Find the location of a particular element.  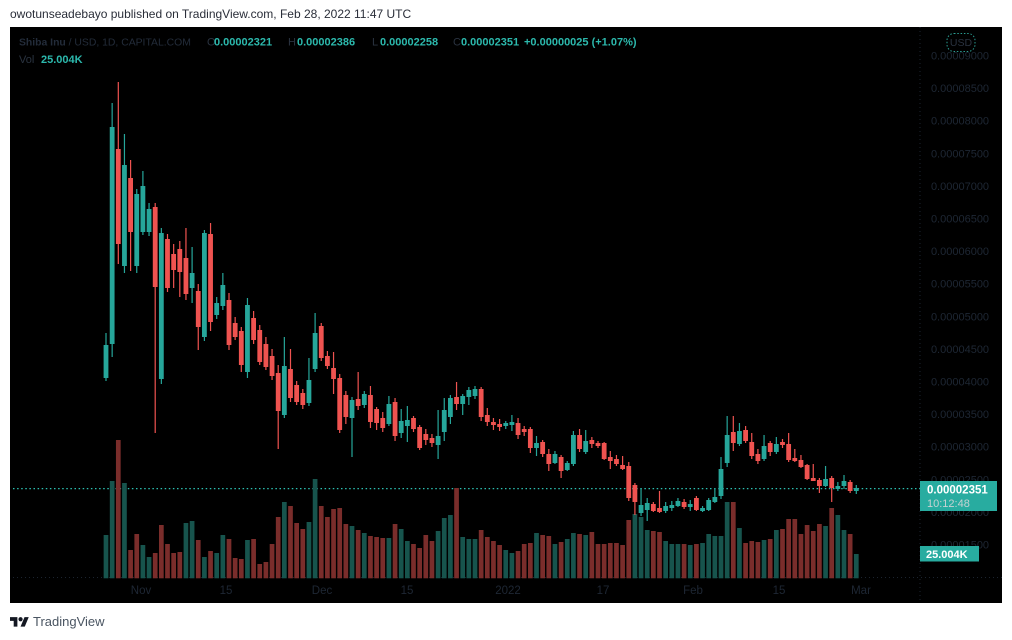

svg-text: 0.00007500 is located at coordinates (960, 154).